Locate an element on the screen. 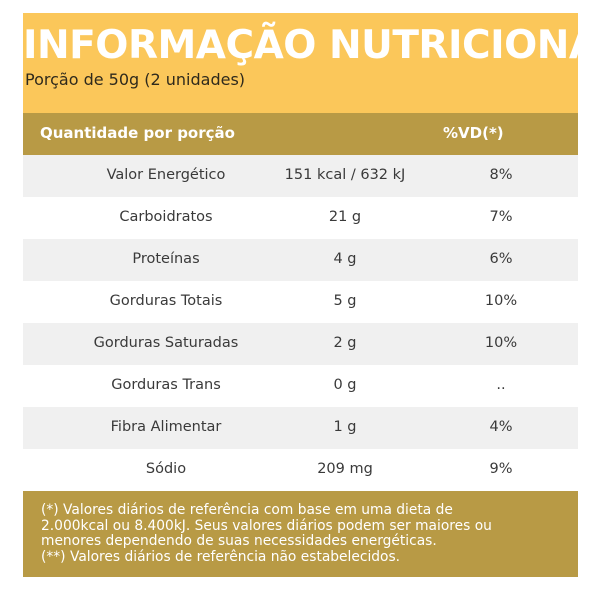  nutrient-amount: 2 g is located at coordinates (345, 343).